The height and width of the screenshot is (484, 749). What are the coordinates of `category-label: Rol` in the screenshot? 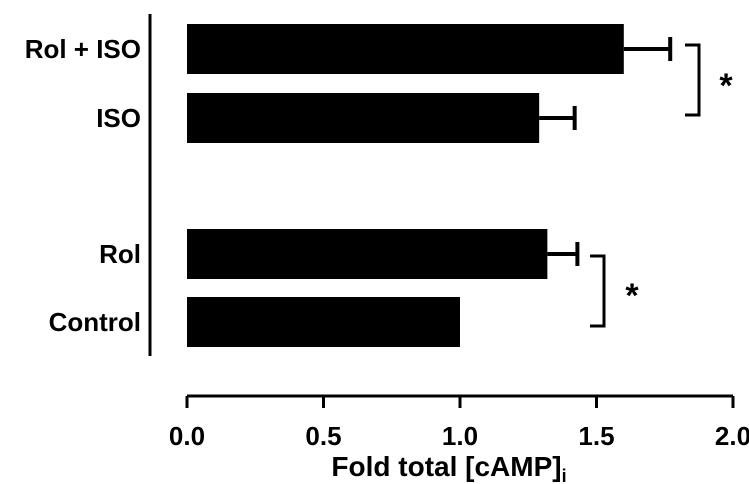 It's located at (120, 254).